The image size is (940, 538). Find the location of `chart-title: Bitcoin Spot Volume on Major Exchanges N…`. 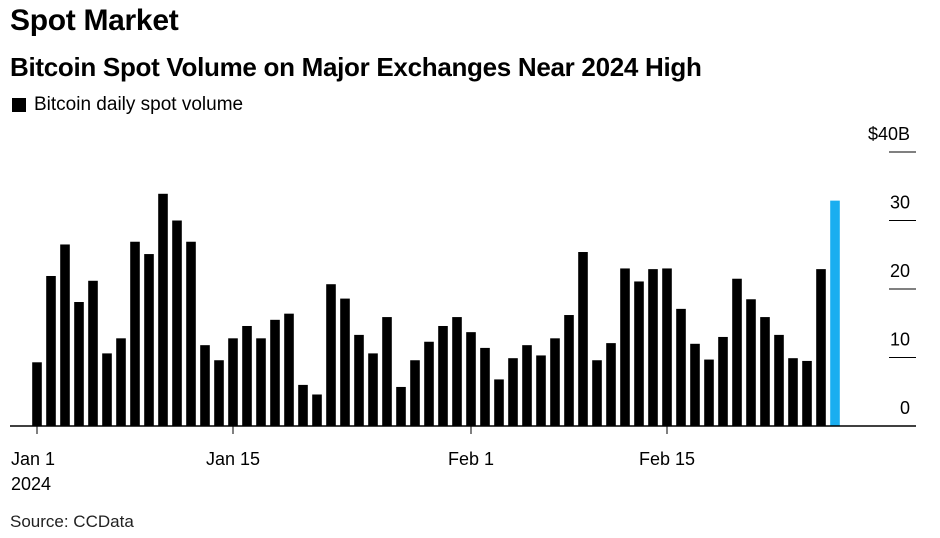

chart-title: Bitcoin Spot Volume on Major Exchanges N… is located at coordinates (356, 67).